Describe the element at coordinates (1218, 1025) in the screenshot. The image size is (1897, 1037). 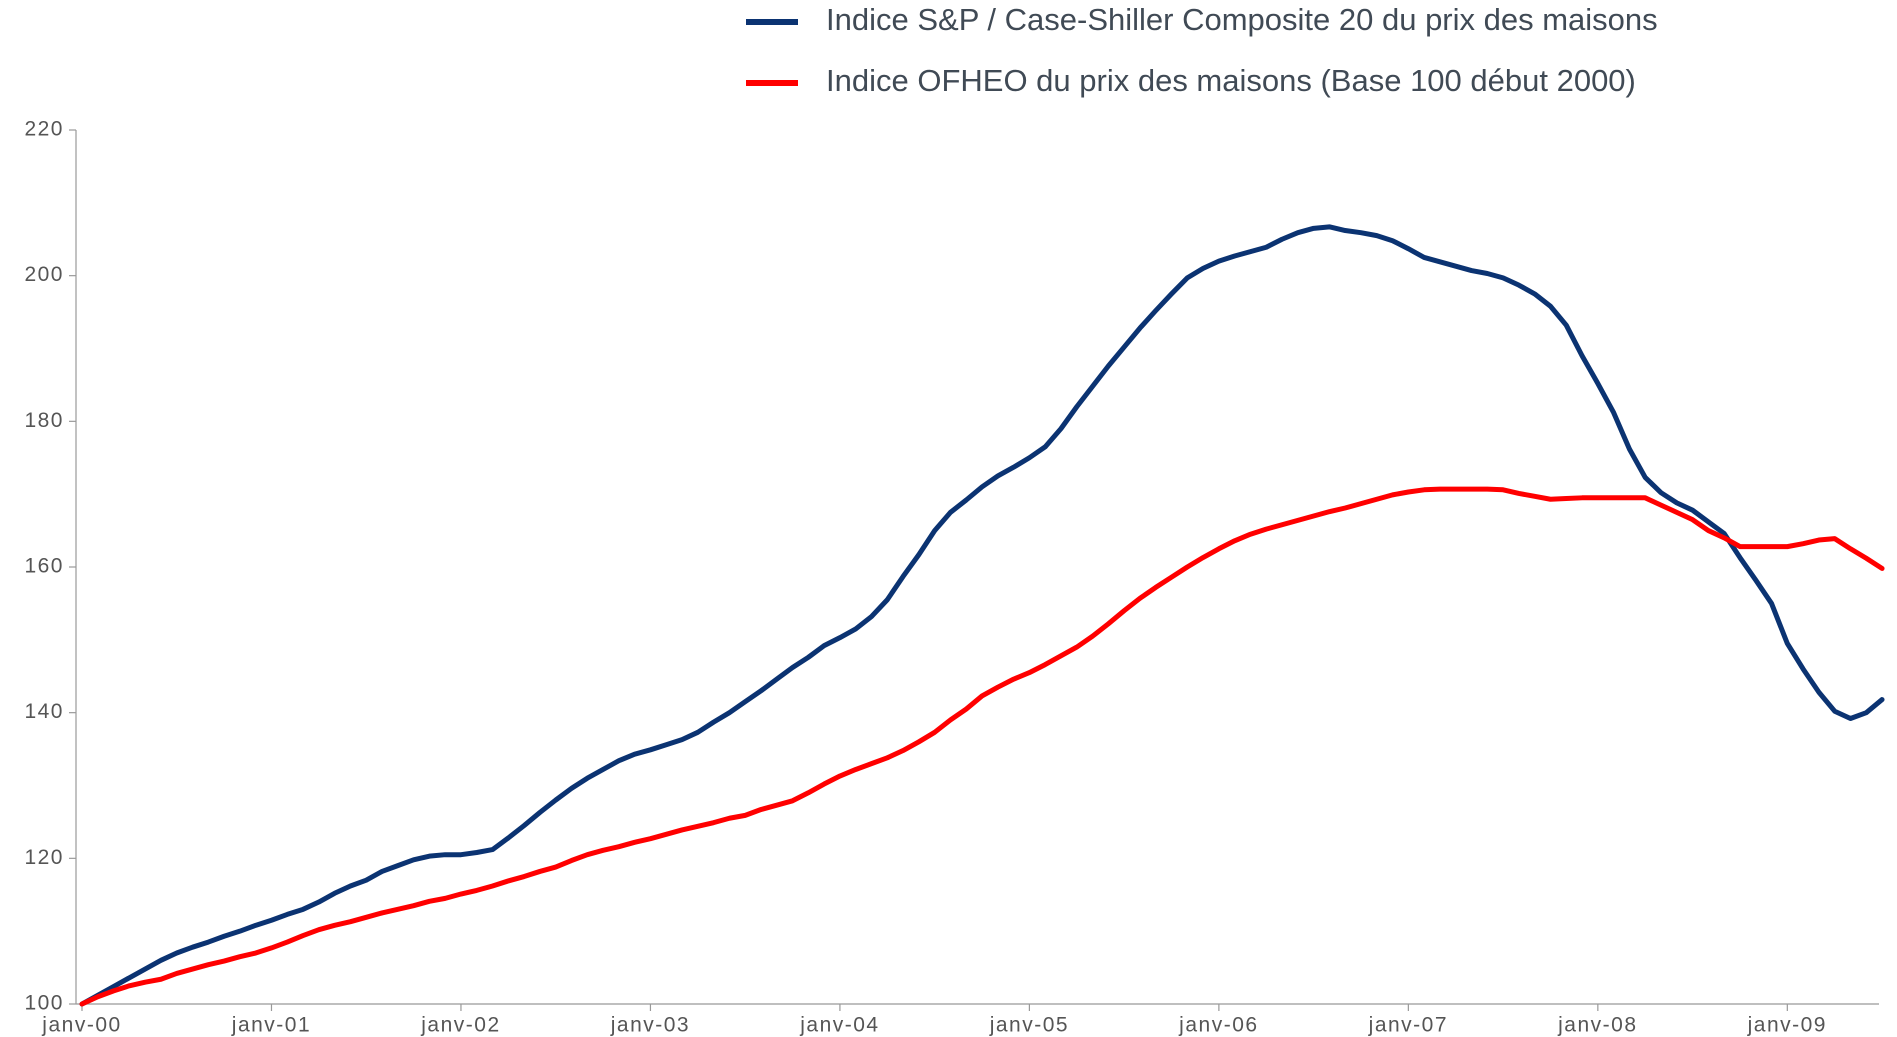
I see `x-tick-label: janv-06` at that location.